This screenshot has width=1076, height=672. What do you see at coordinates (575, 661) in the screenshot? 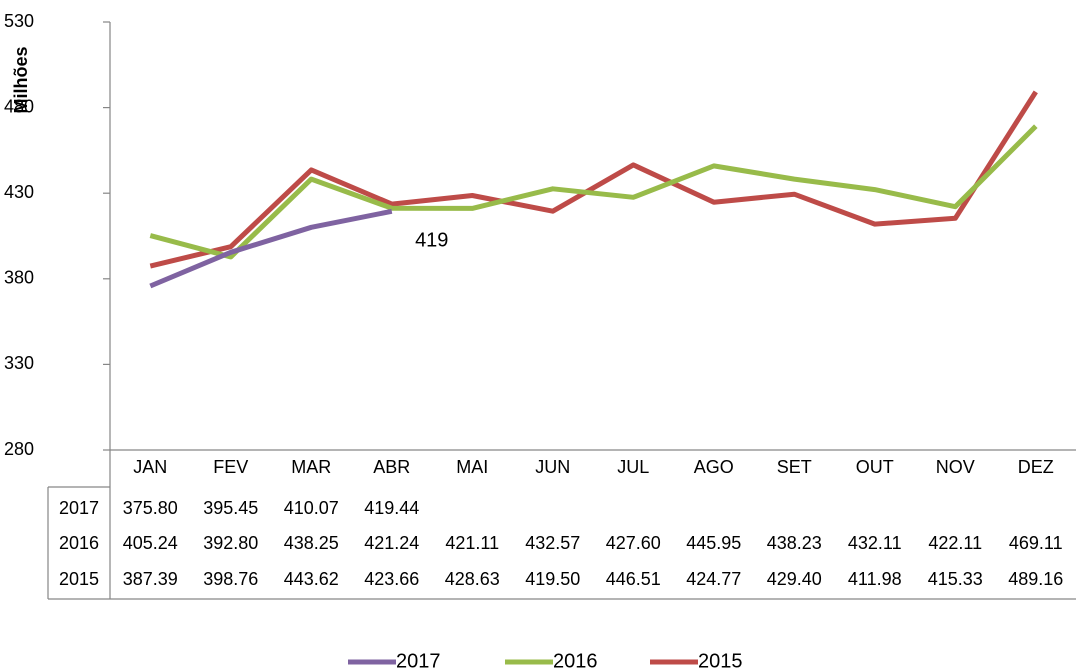
I see `legend-label: 2016` at bounding box center [575, 661].